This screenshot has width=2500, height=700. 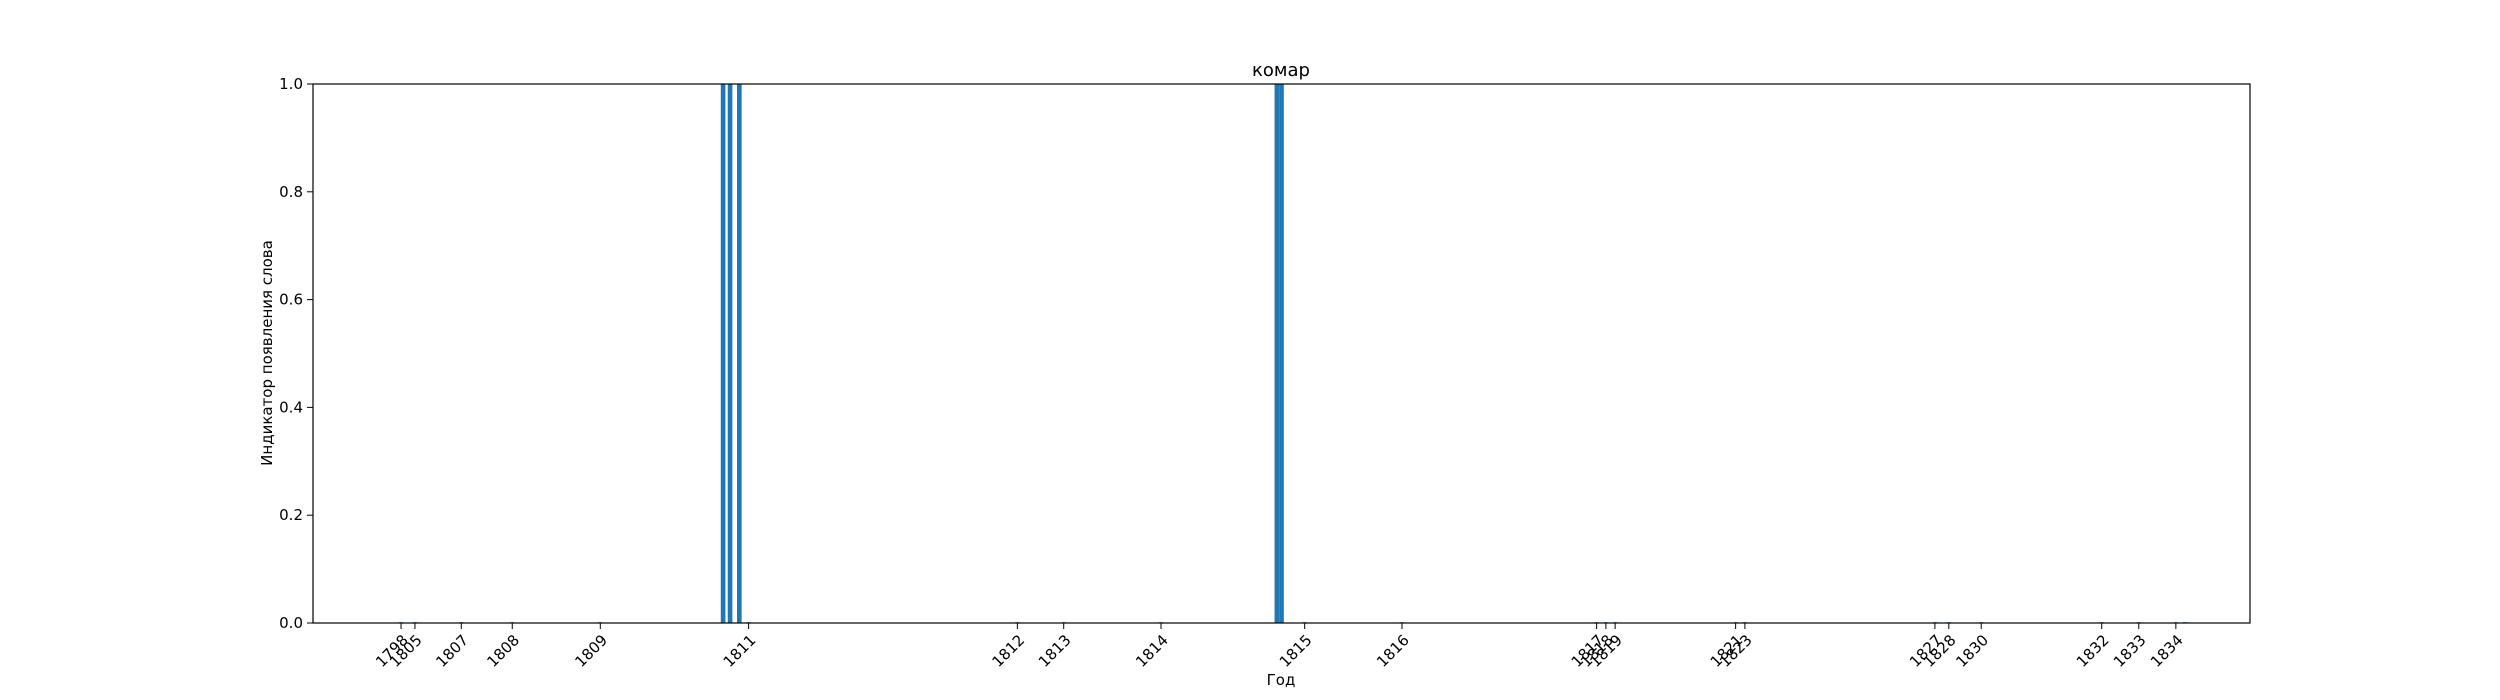 What do you see at coordinates (1296, 651) in the screenshot?
I see `x-tick-label: 1815` at bounding box center [1296, 651].